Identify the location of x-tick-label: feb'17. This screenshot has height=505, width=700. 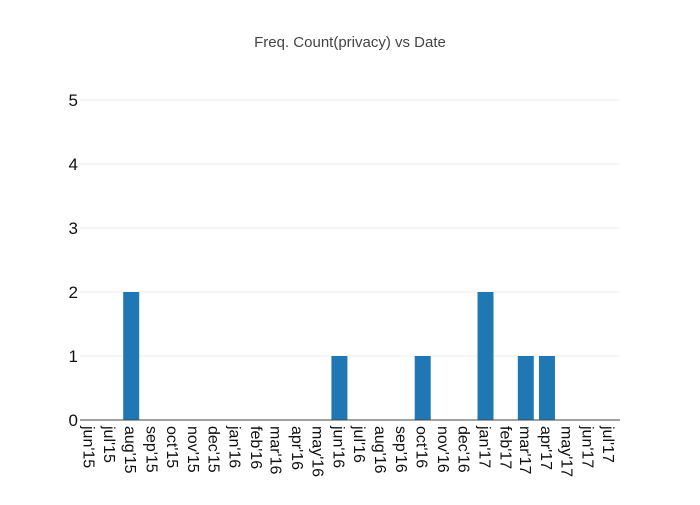
(505, 447).